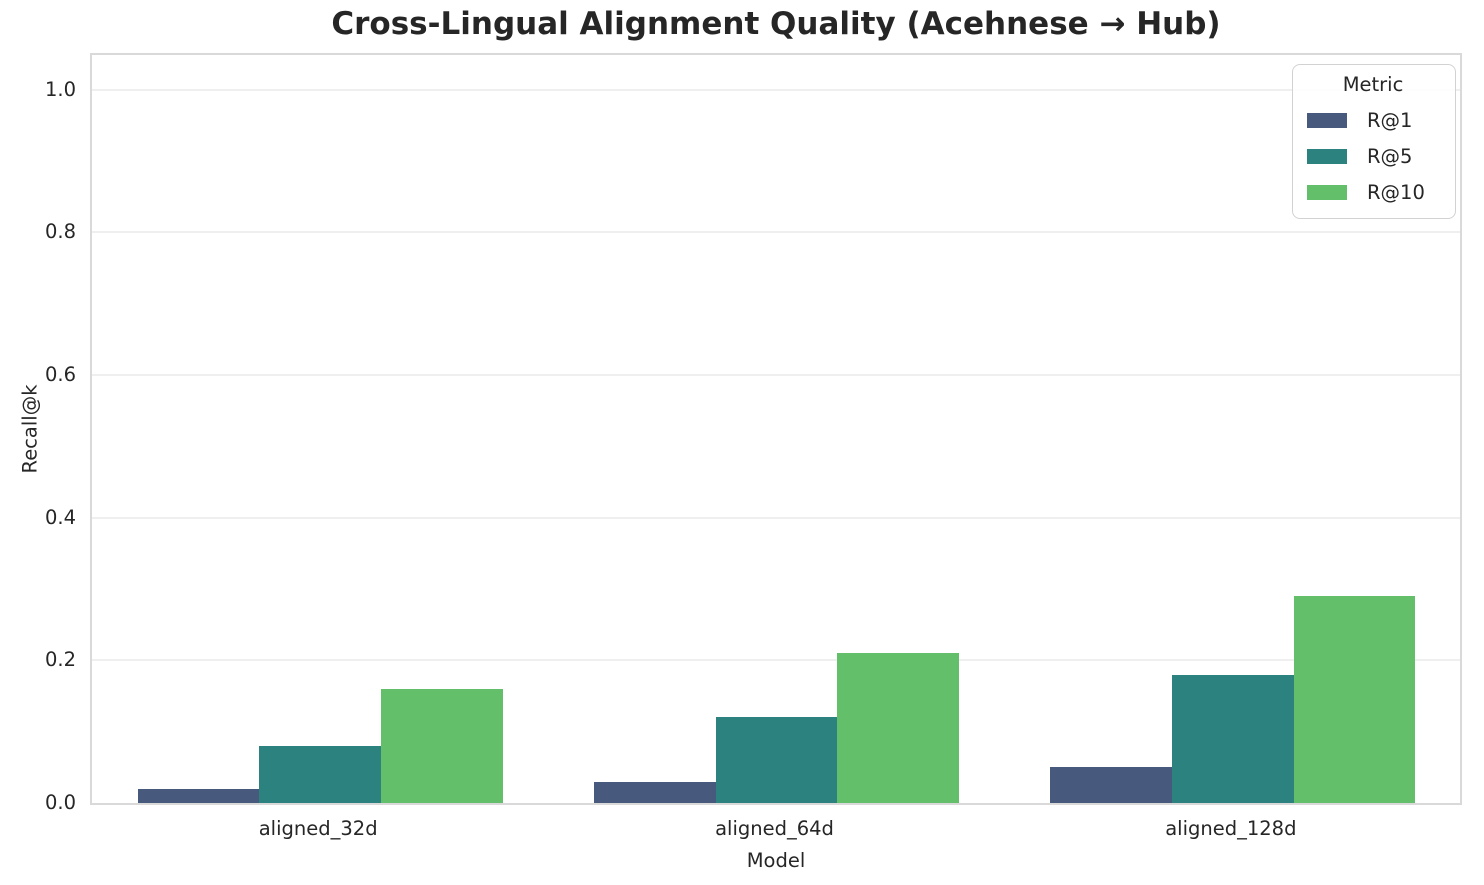 The width and height of the screenshot is (1484, 885). What do you see at coordinates (1396, 192) in the screenshot?
I see `legend-label-R@10: R@10` at bounding box center [1396, 192].